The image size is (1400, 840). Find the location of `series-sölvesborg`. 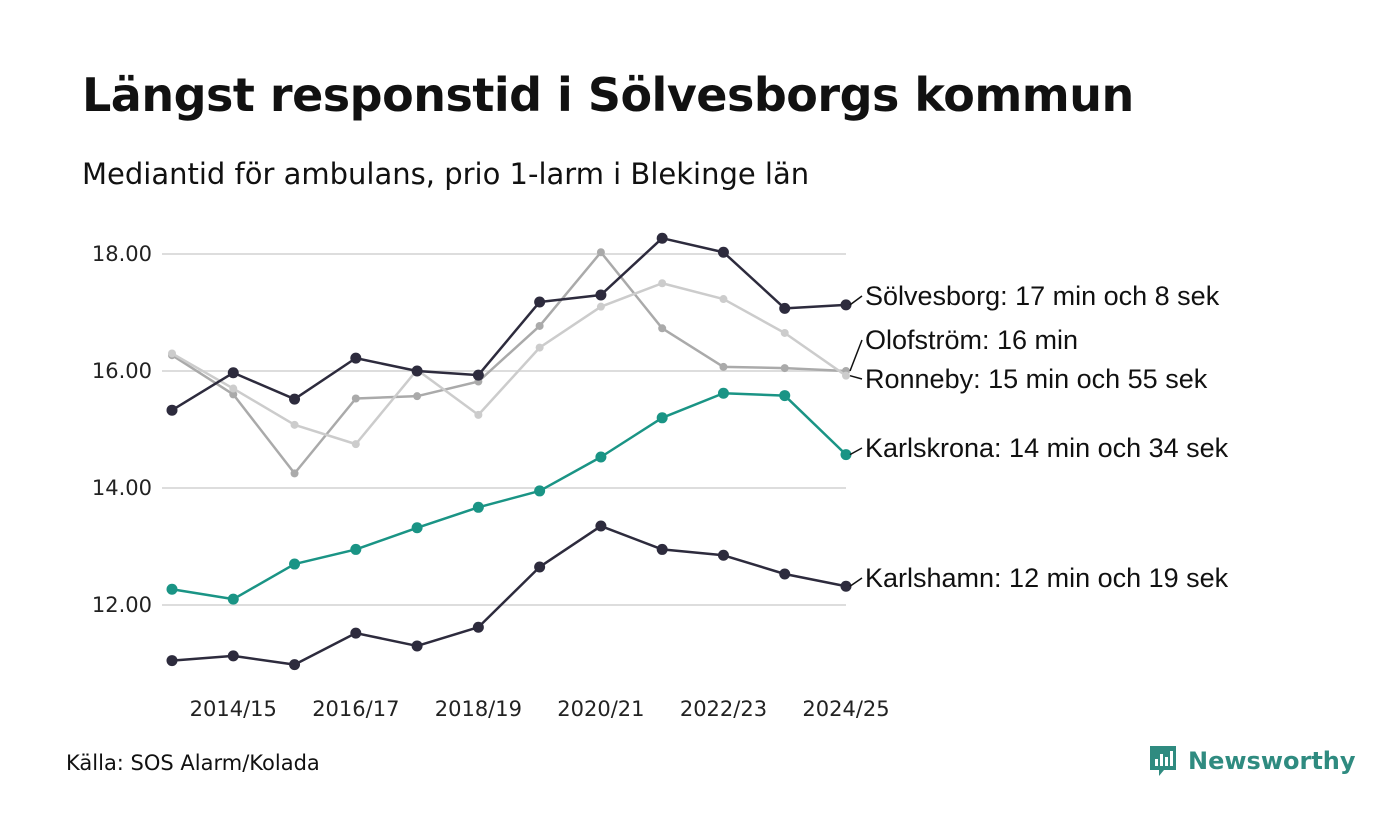

series-sölvesborg is located at coordinates (509, 324).